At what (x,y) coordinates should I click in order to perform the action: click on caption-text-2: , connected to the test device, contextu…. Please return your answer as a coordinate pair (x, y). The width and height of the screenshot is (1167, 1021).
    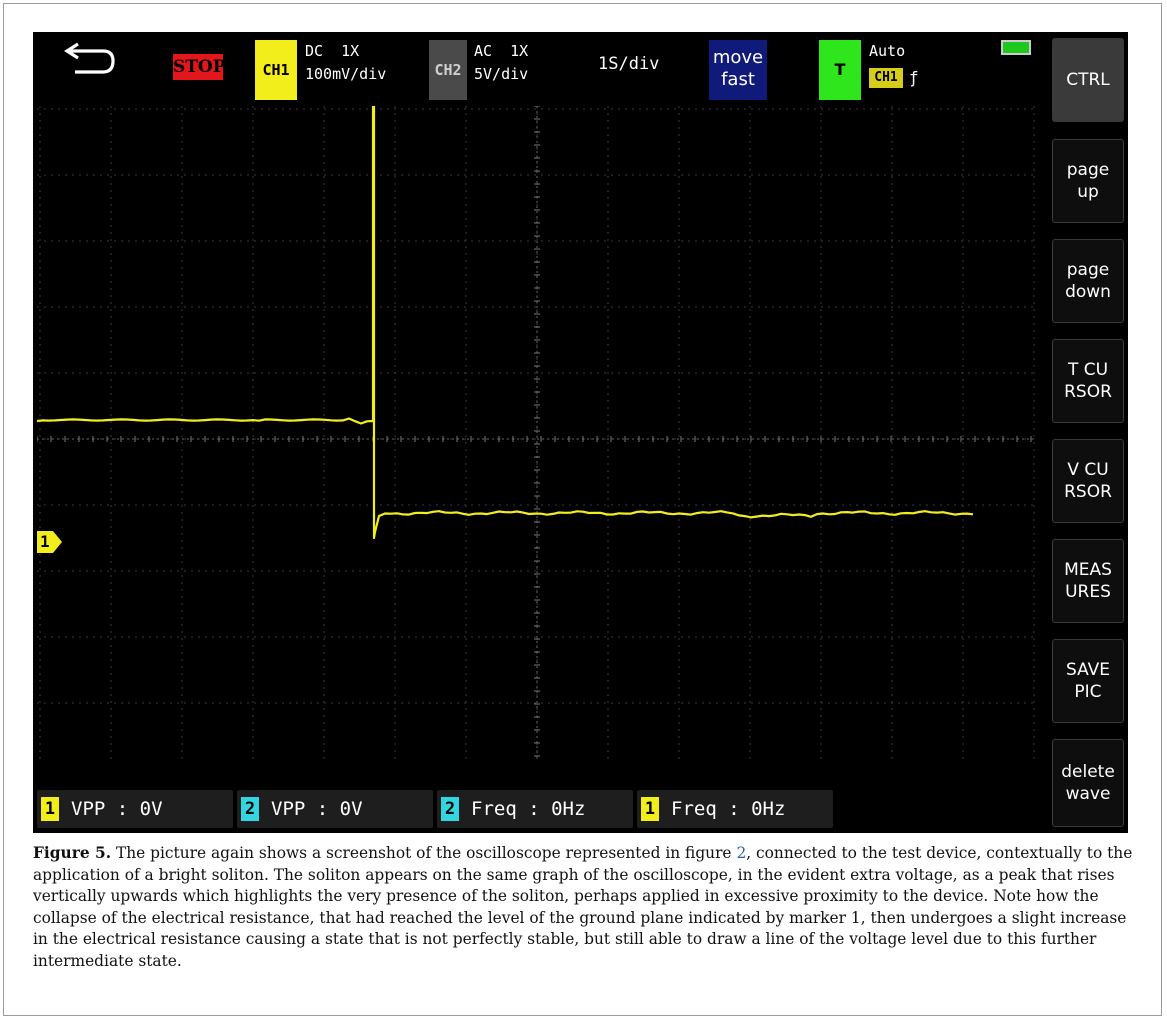
    Looking at the image, I should click on (583, 907).